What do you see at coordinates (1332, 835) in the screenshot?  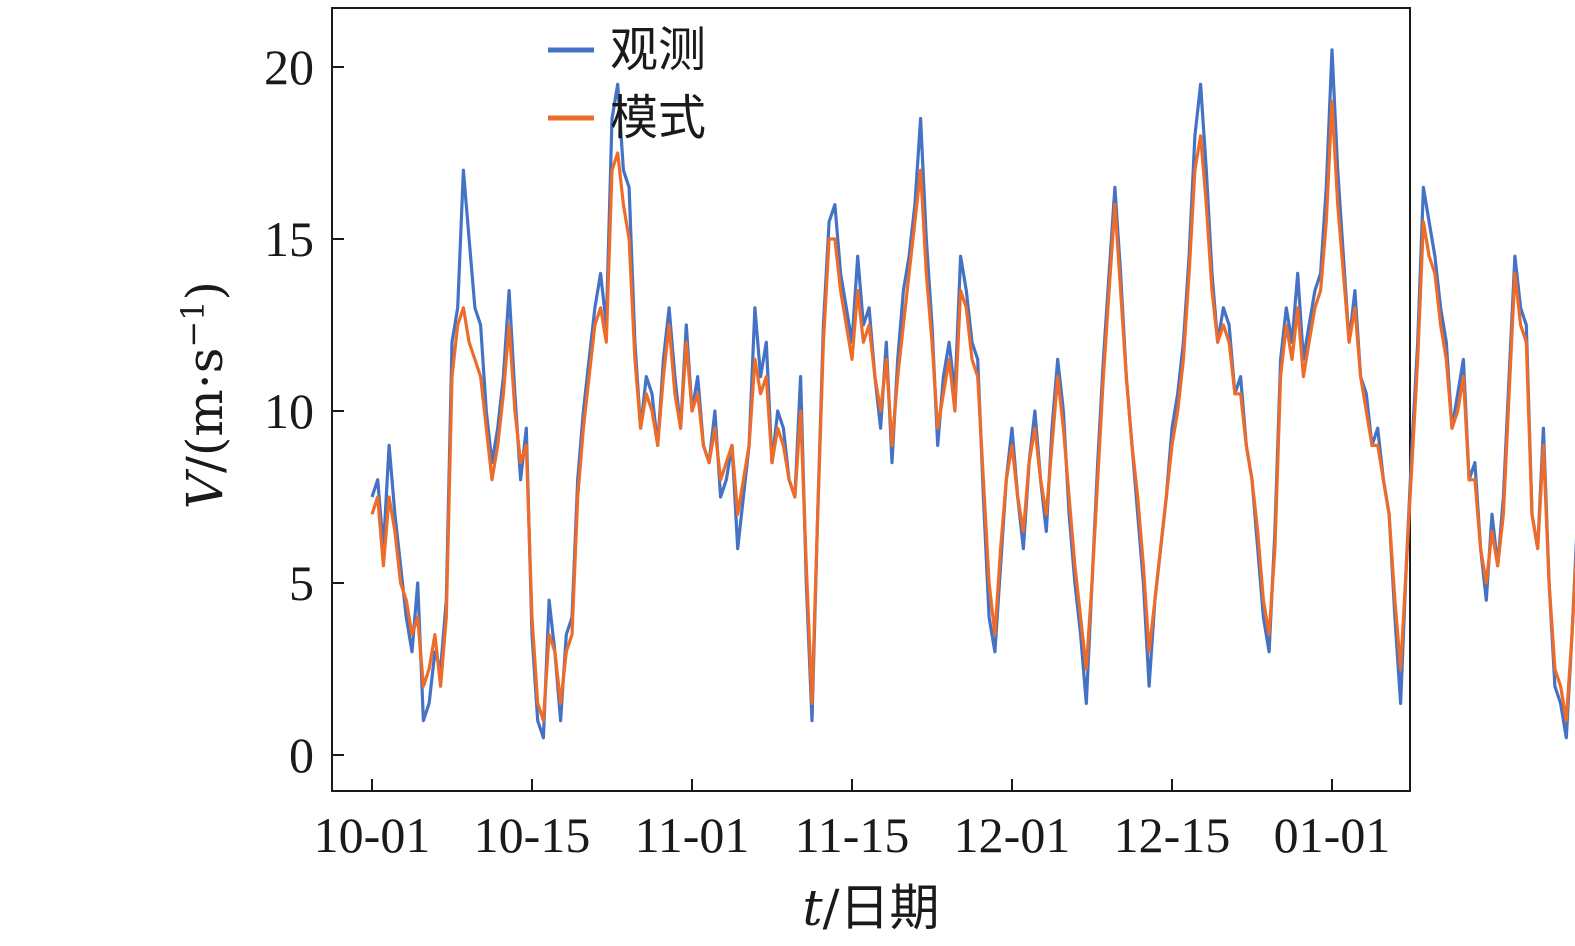 I see `x-tick-label: 01-01` at bounding box center [1332, 835].